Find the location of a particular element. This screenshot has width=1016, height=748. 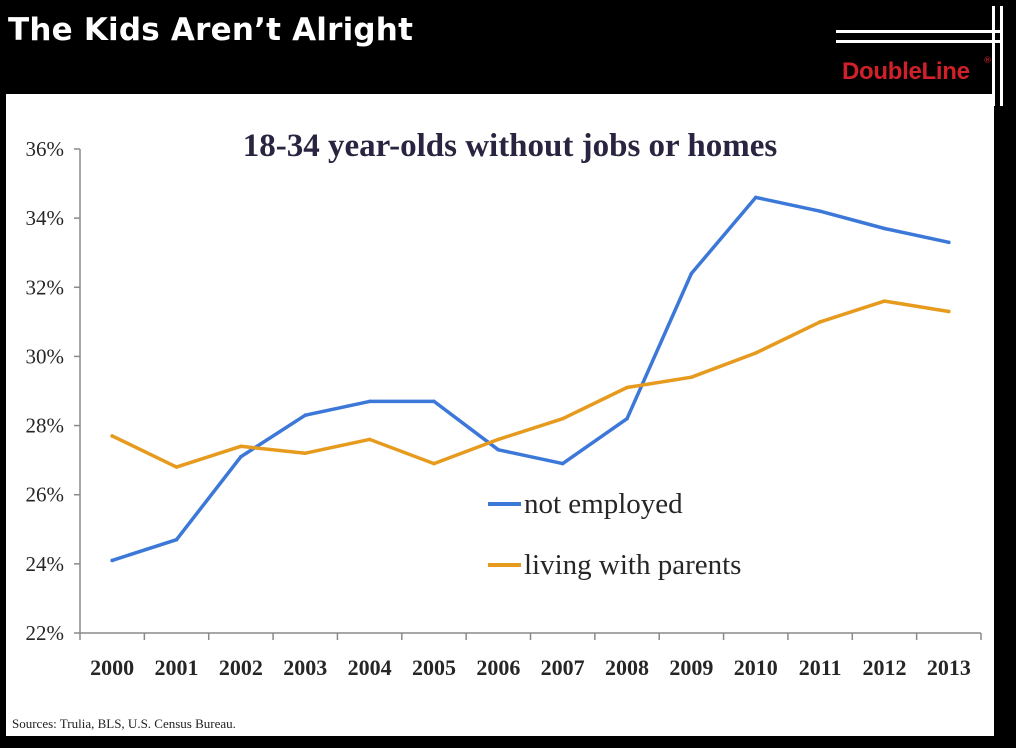

doubleline-logo: DoubleLine ® is located at coordinates (923, 55).